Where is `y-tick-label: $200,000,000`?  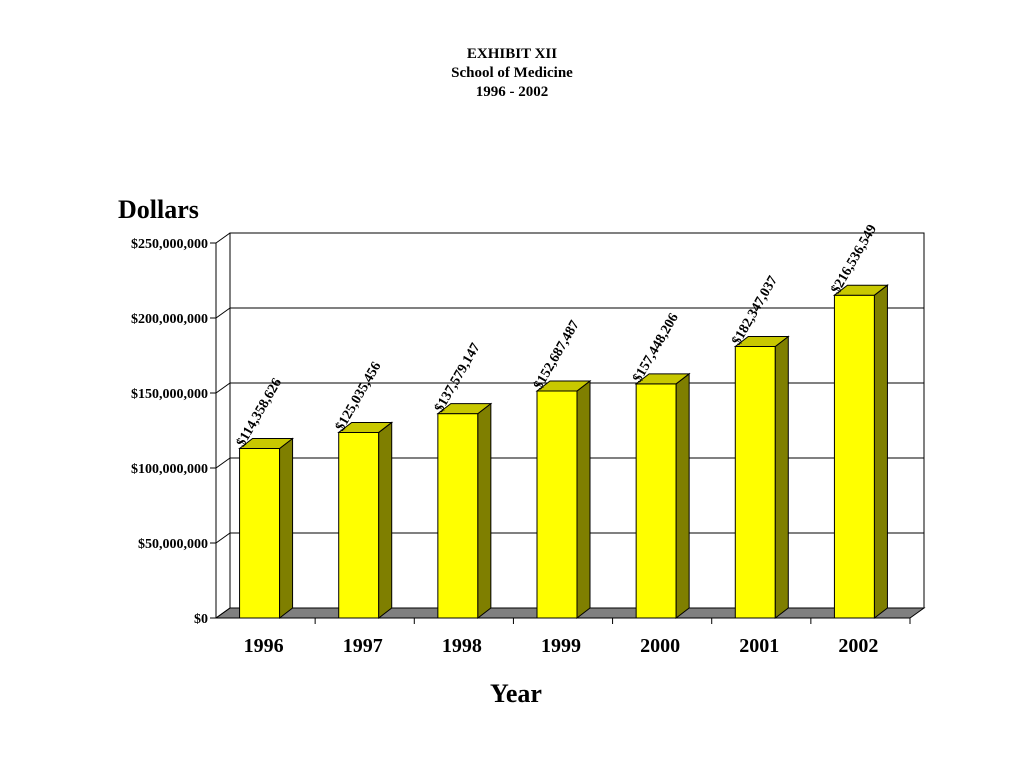 y-tick-label: $200,000,000 is located at coordinates (169, 319).